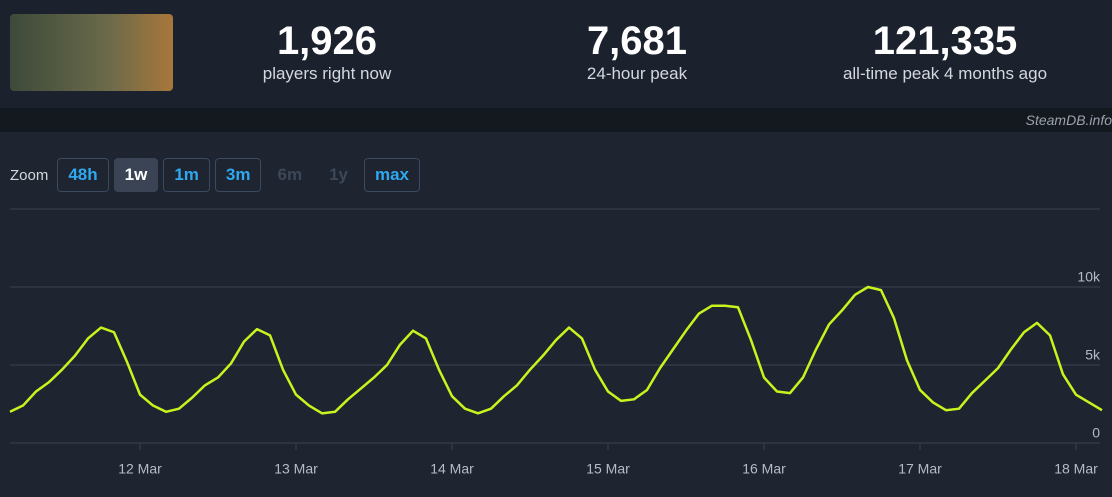 The image size is (1112, 497). Describe the element at coordinates (186, 175) in the screenshot. I see `zoom-button: 1m` at that location.